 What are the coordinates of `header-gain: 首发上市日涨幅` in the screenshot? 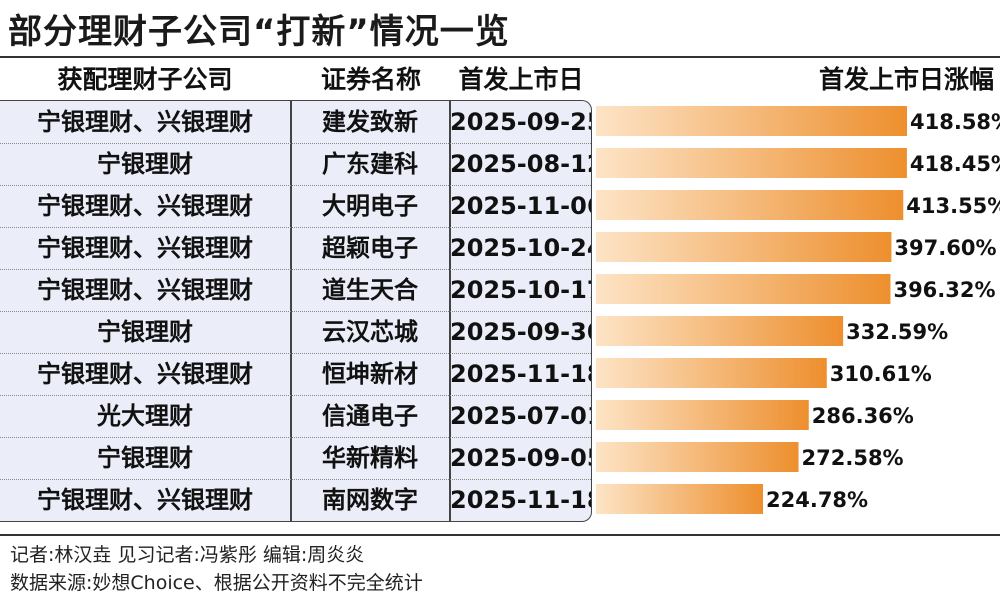 It's located at (906, 79).